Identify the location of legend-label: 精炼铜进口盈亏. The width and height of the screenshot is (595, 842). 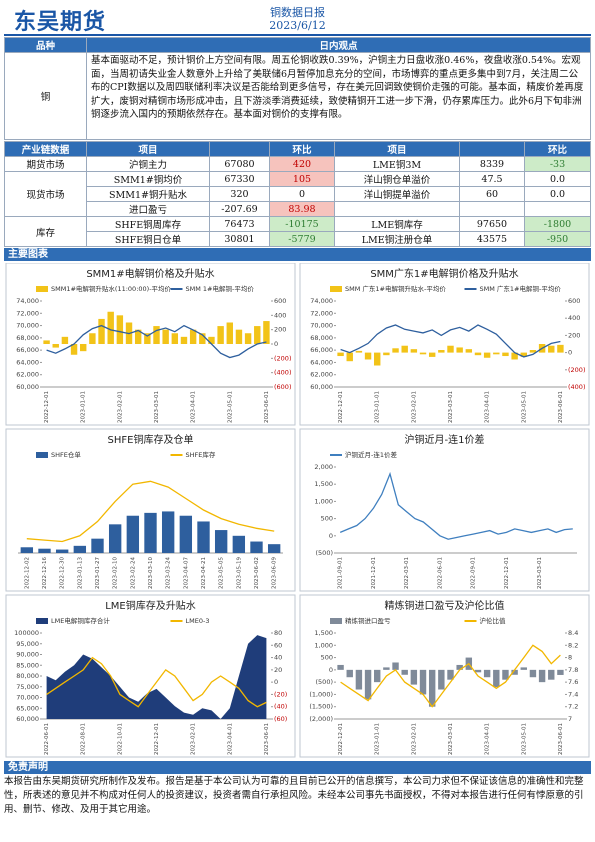
(368, 620).